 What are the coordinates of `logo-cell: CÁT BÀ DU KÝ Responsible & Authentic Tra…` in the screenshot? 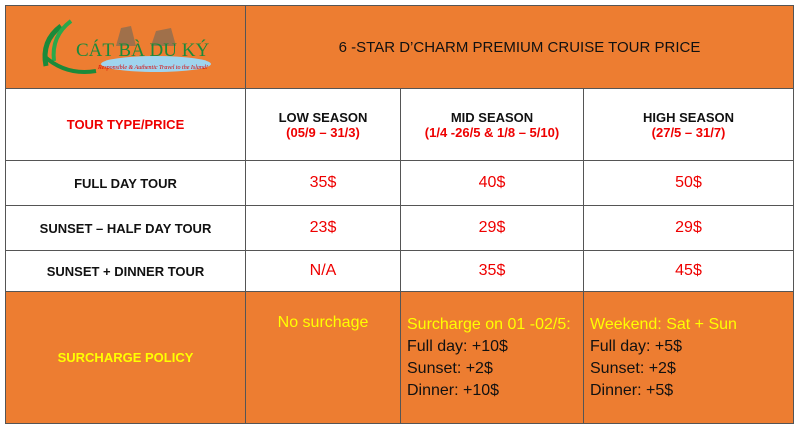 It's located at (125, 47).